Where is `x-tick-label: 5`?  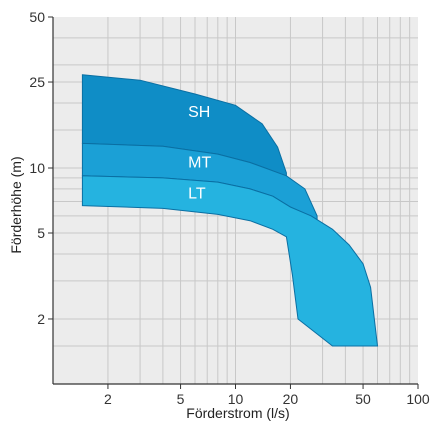
x-tick-label: 5 is located at coordinates (181, 399).